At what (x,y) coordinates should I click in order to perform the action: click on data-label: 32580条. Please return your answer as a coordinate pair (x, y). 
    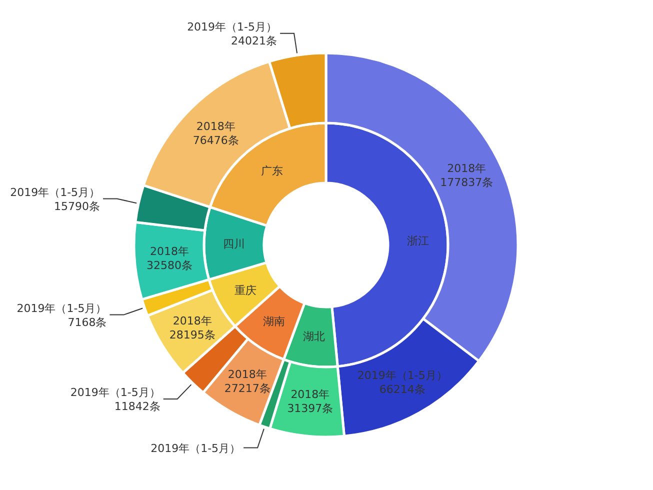
    Looking at the image, I should click on (169, 265).